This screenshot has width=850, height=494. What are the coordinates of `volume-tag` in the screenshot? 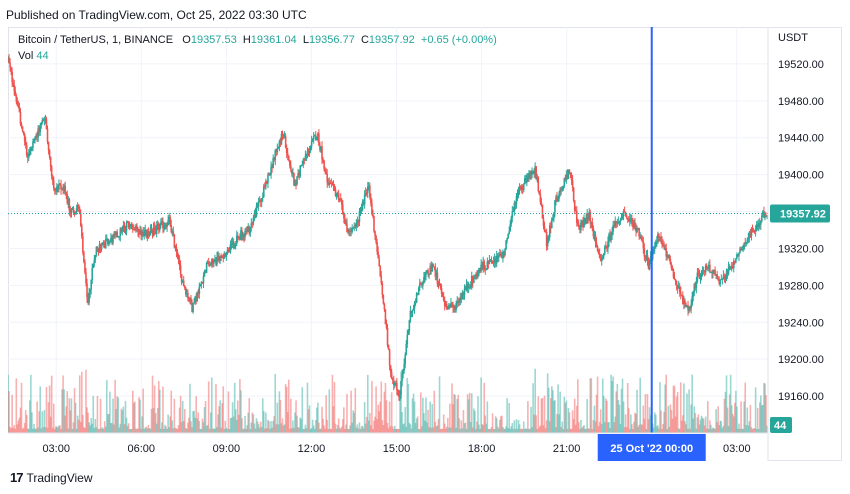 It's located at (781, 425).